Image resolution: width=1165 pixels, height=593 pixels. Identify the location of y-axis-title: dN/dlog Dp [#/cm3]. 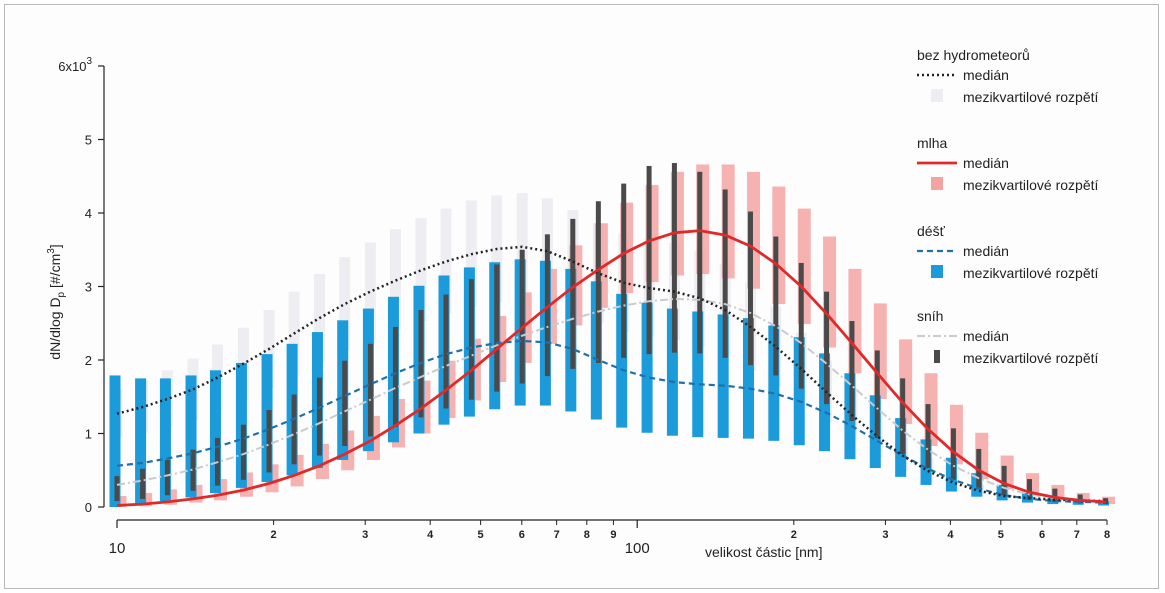
(56, 301).